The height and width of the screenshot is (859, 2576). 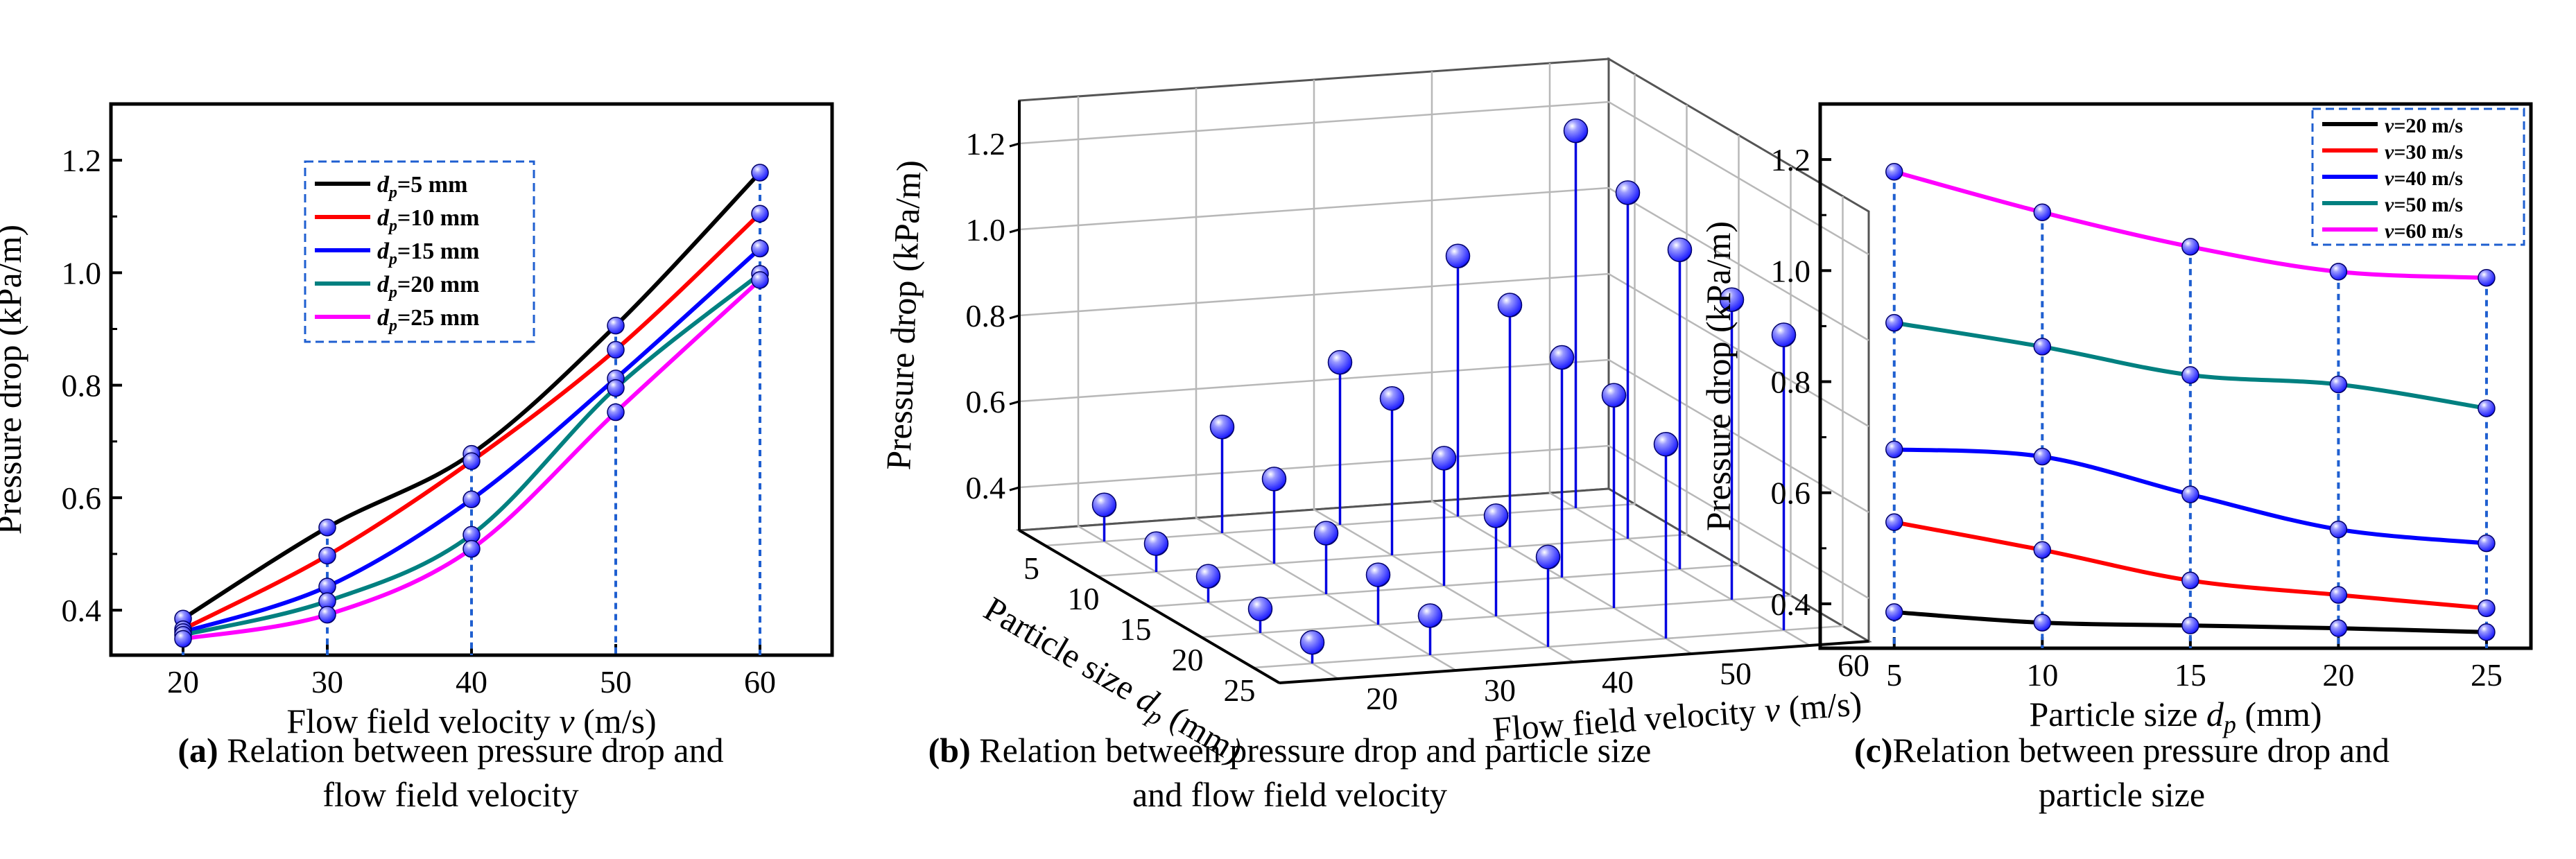 What do you see at coordinates (1791, 604) in the screenshot?
I see `y-tick-label-c: 0.4` at bounding box center [1791, 604].